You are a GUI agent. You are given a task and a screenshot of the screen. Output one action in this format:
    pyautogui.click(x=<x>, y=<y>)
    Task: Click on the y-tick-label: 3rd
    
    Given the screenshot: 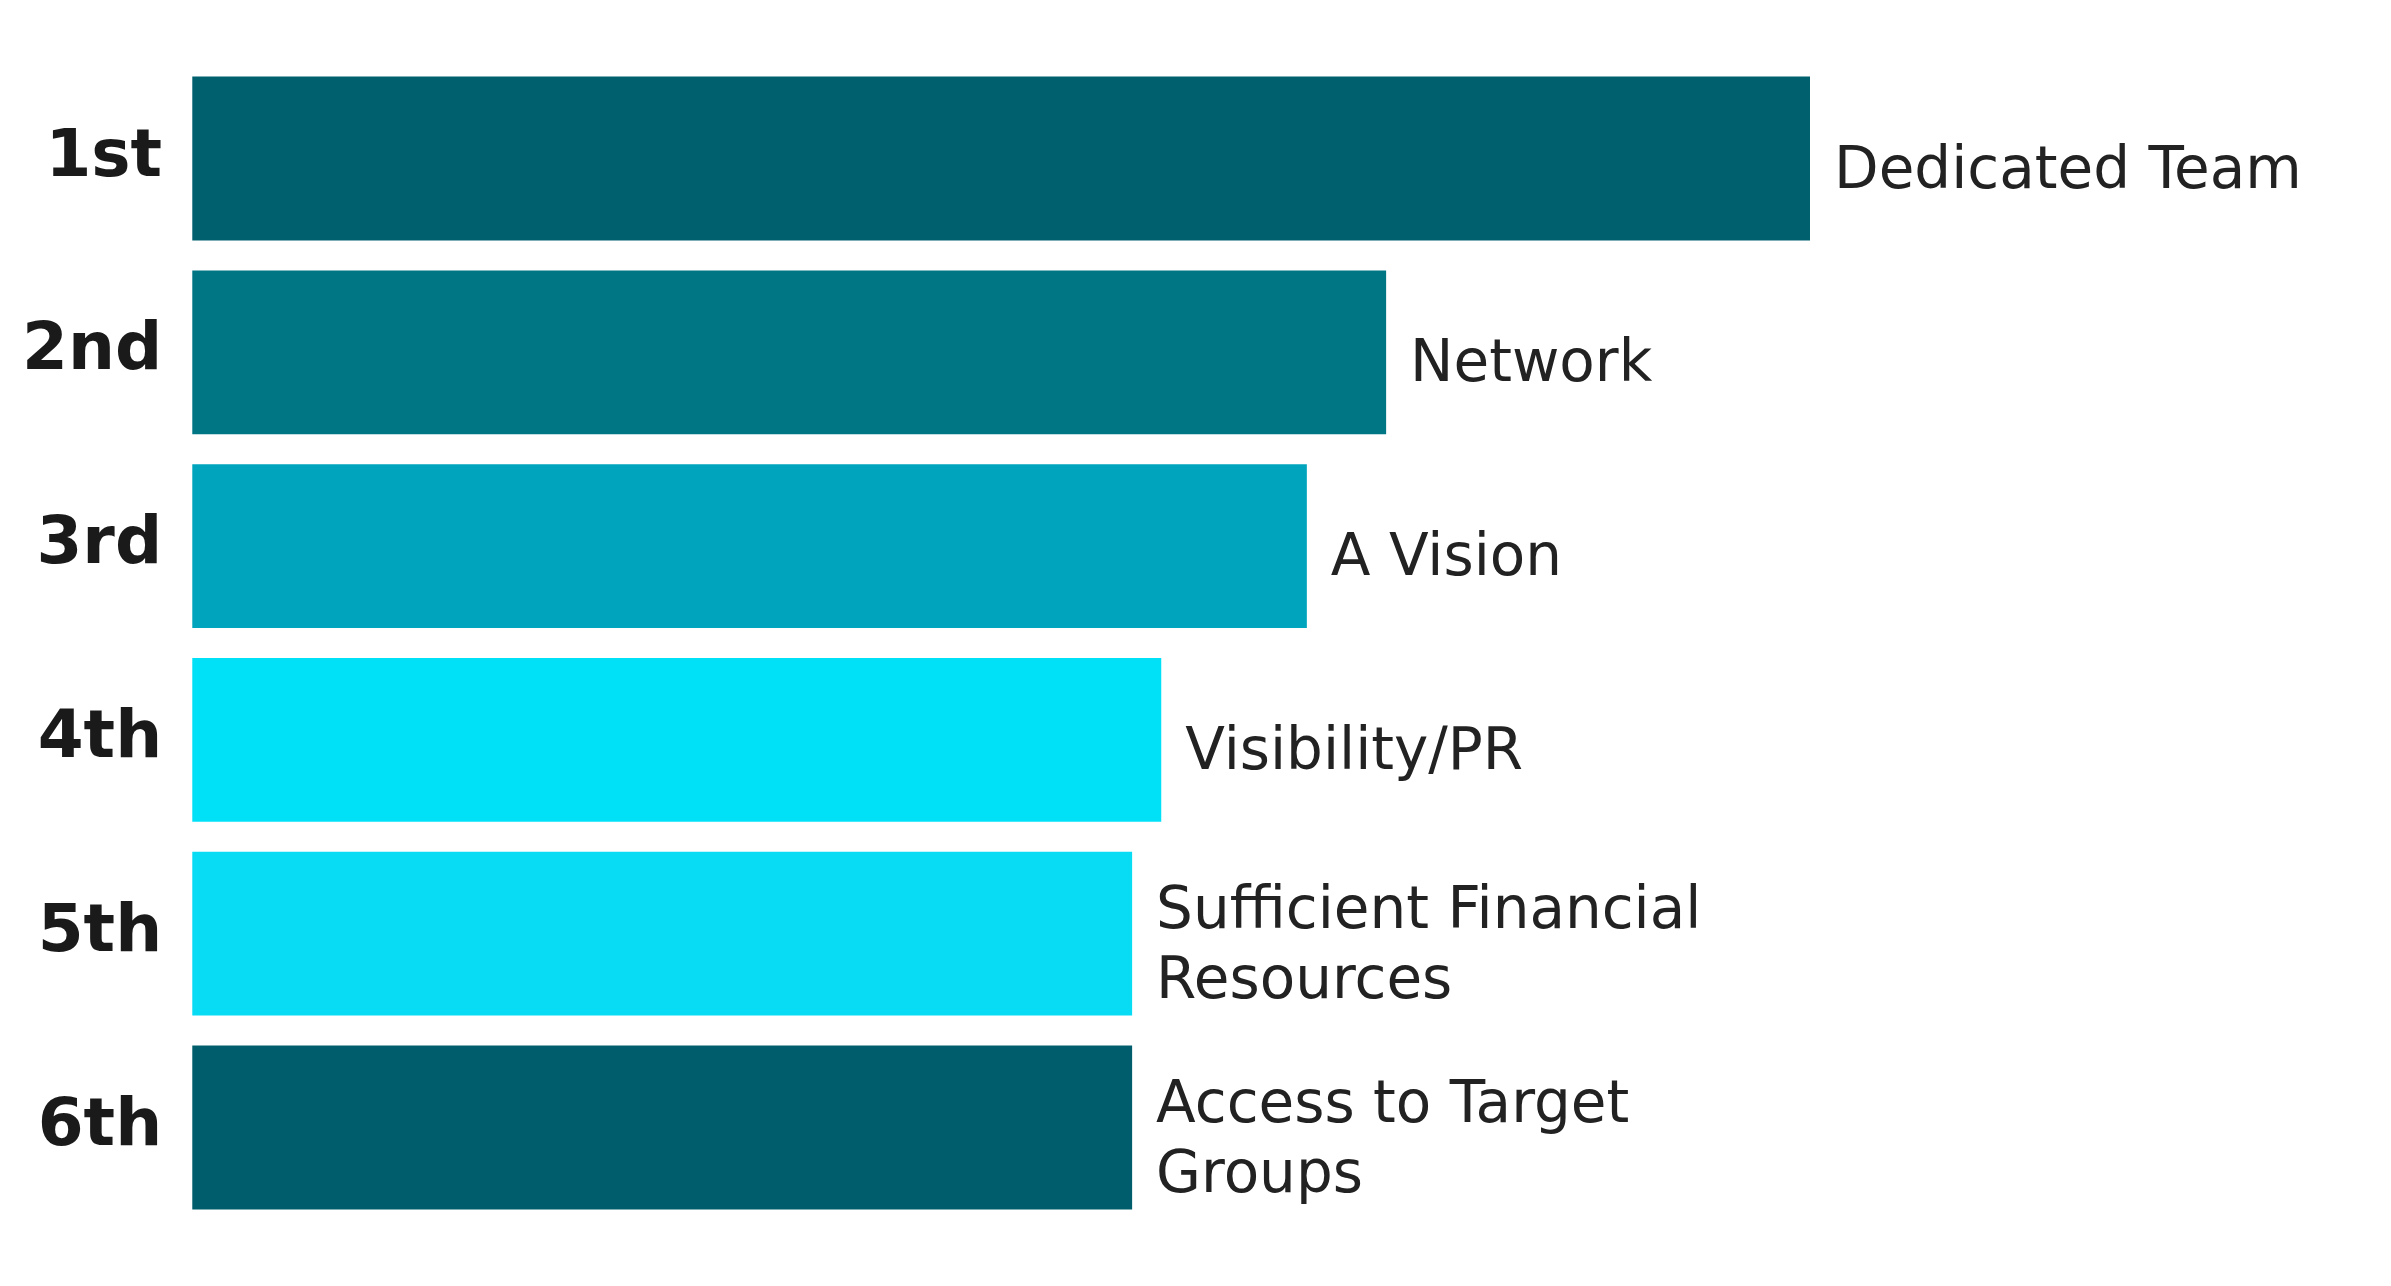 What is the action you would take?
    pyautogui.click(x=99, y=541)
    